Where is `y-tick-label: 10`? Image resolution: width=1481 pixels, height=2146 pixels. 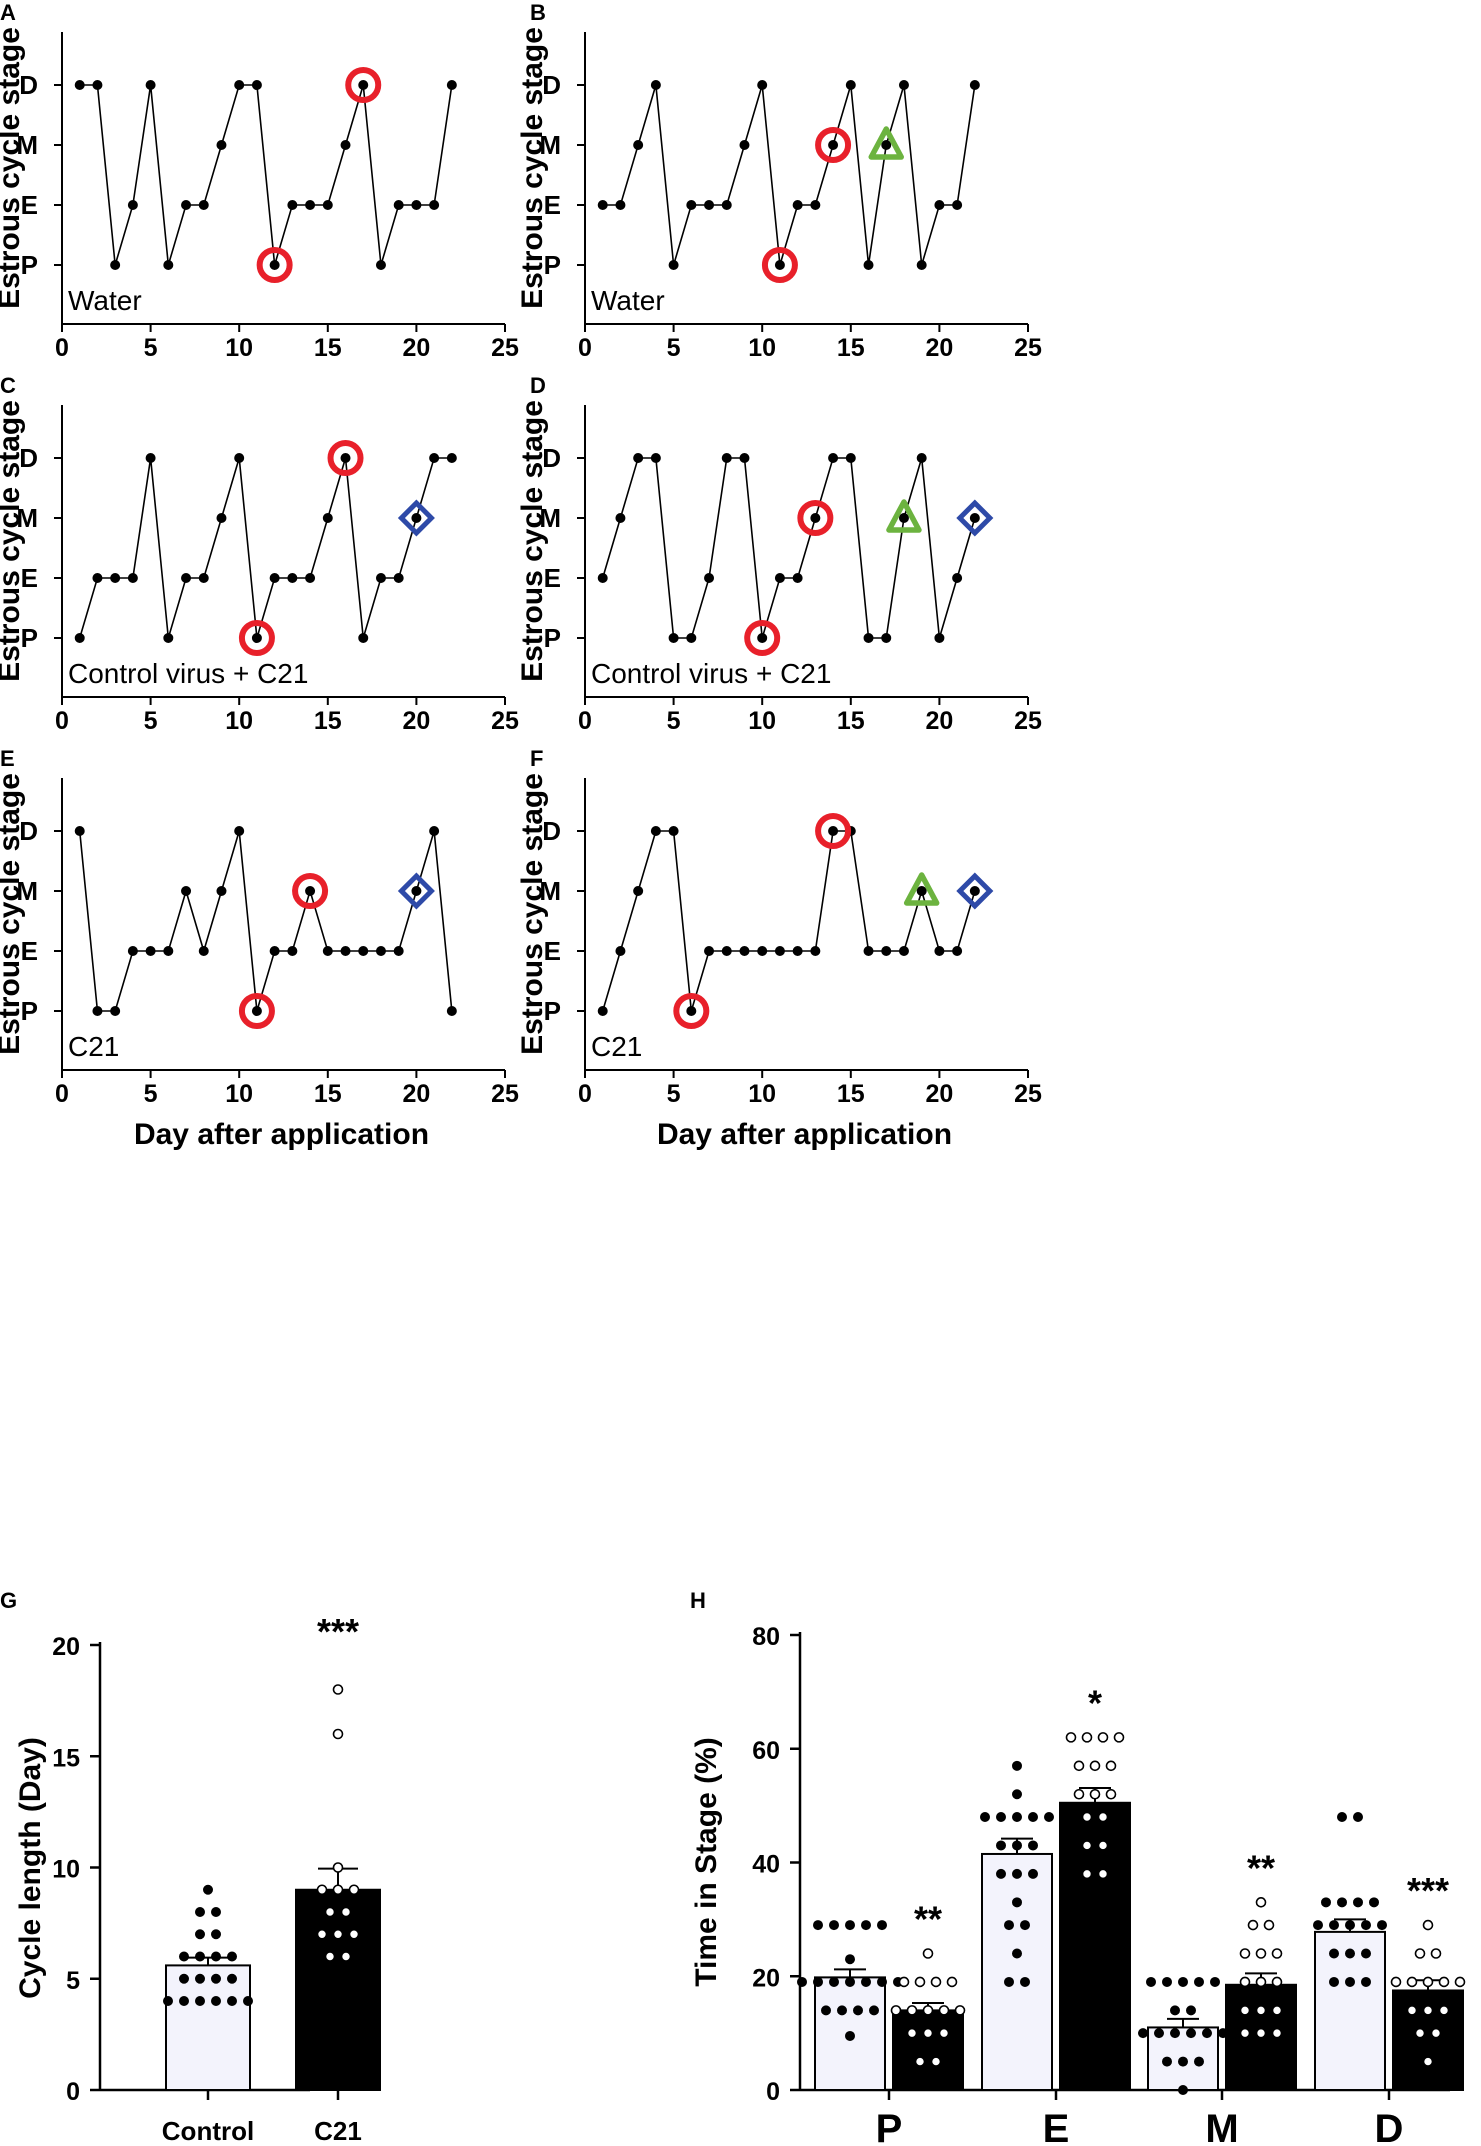 y-tick-label: 10 is located at coordinates (66, 1870).